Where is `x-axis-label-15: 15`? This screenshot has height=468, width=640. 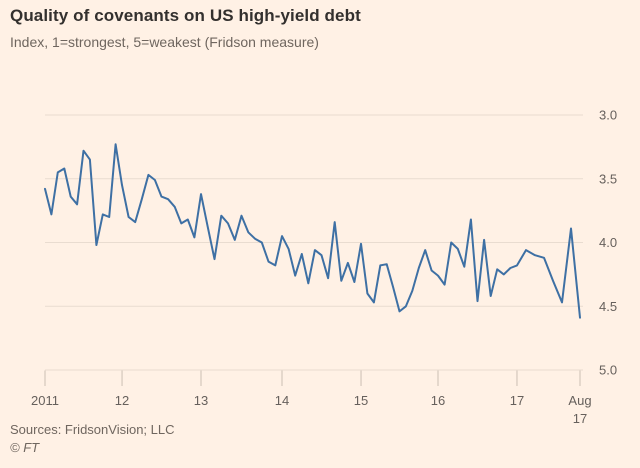
x-axis-label-15: 15 is located at coordinates (361, 400).